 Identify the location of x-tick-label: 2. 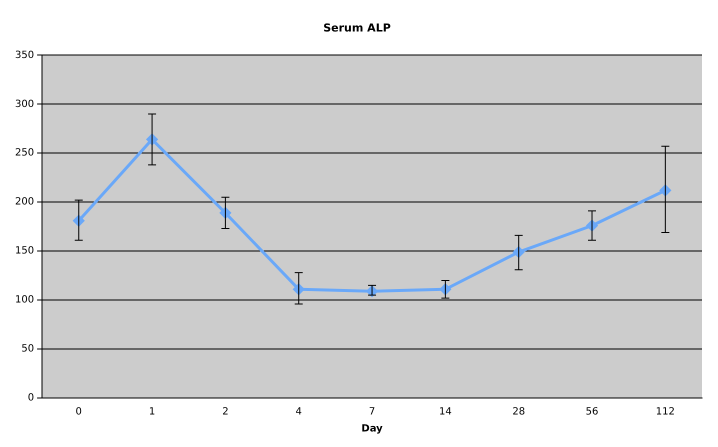
(225, 412).